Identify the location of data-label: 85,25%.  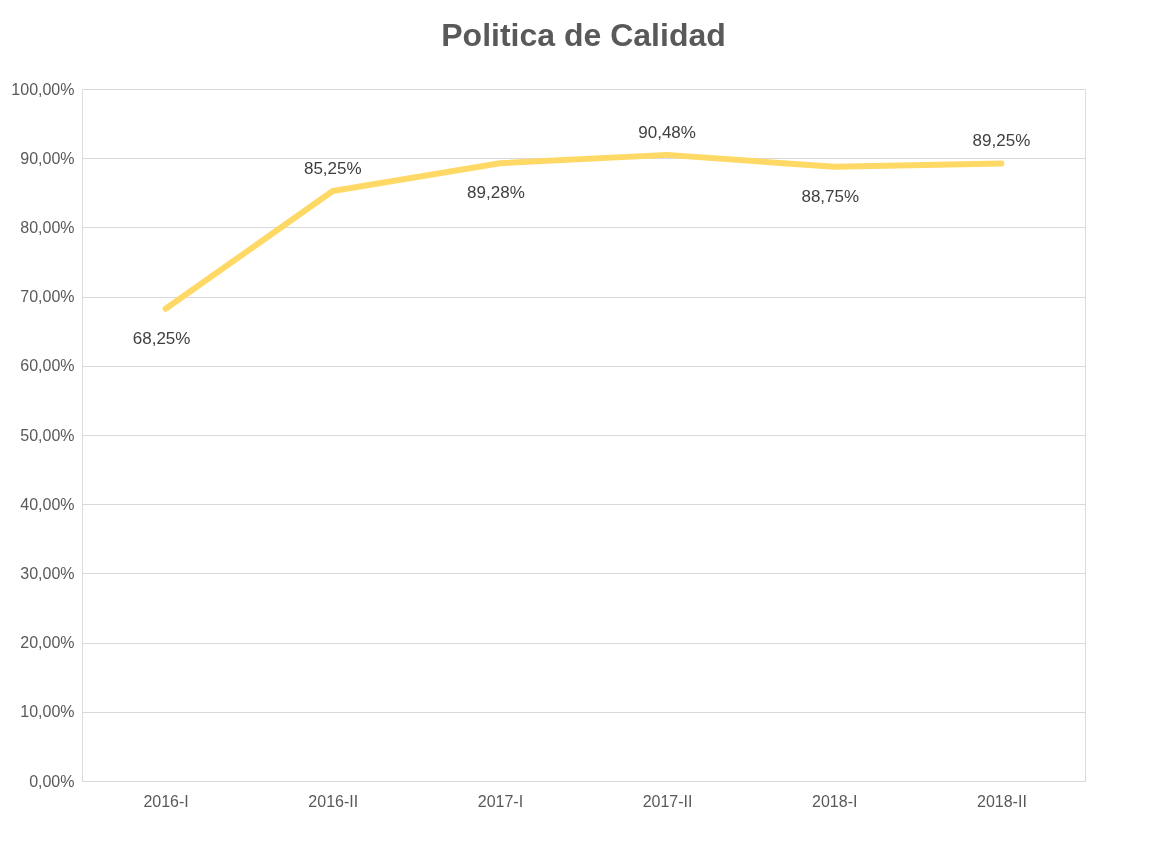
(332, 169).